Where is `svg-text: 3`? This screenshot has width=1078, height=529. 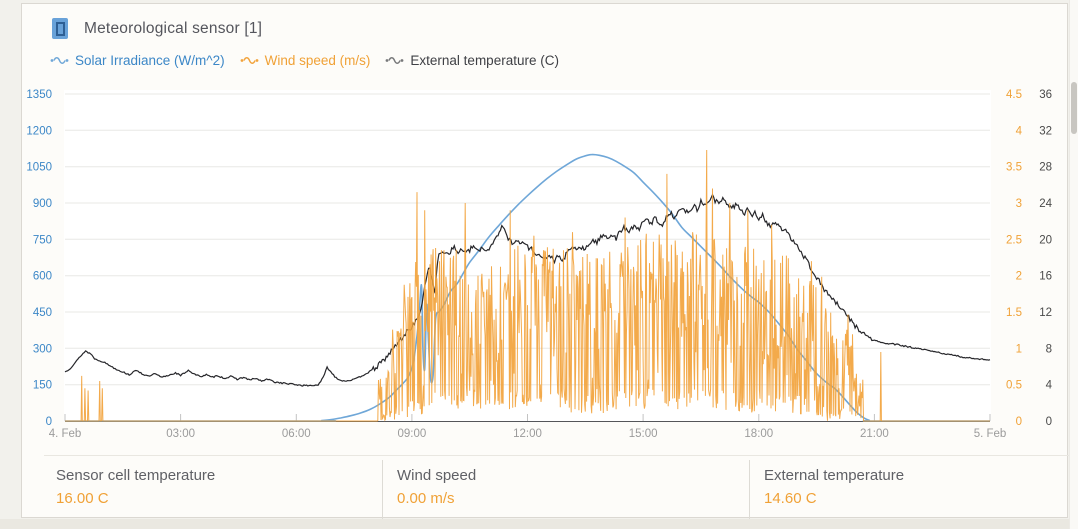 svg-text: 3 is located at coordinates (1019, 204).